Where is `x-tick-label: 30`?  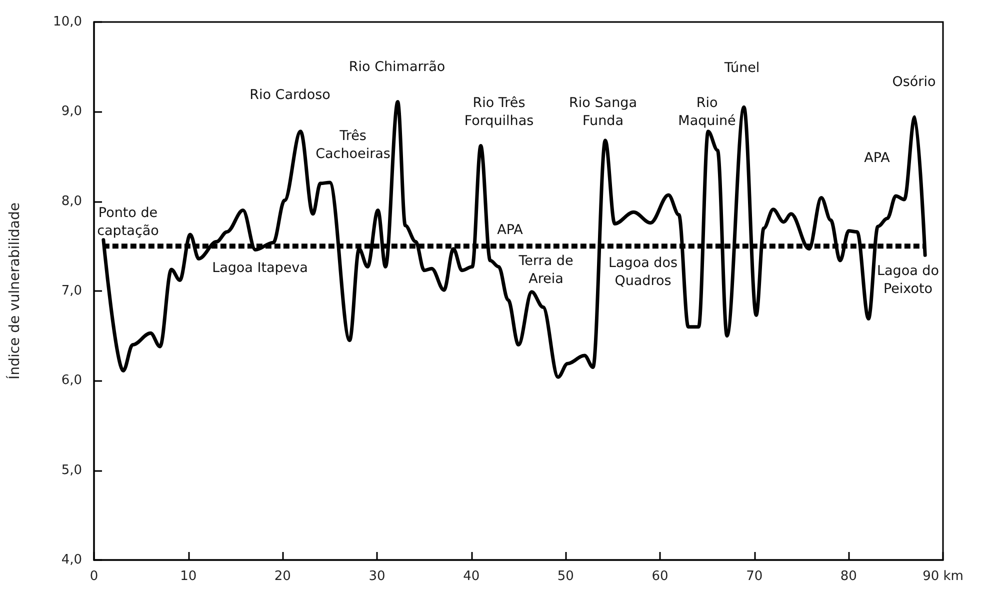 x-tick-label: 30 is located at coordinates (377, 576).